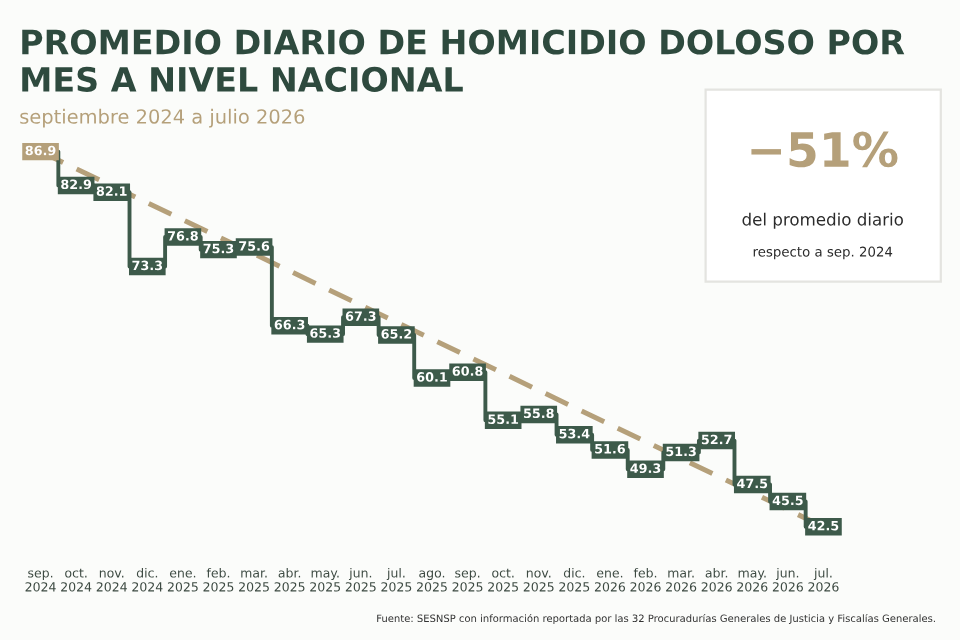 The height and width of the screenshot is (640, 960). Describe the element at coordinates (822, 220) in the screenshot. I see `annotation: del promedio diario` at that location.